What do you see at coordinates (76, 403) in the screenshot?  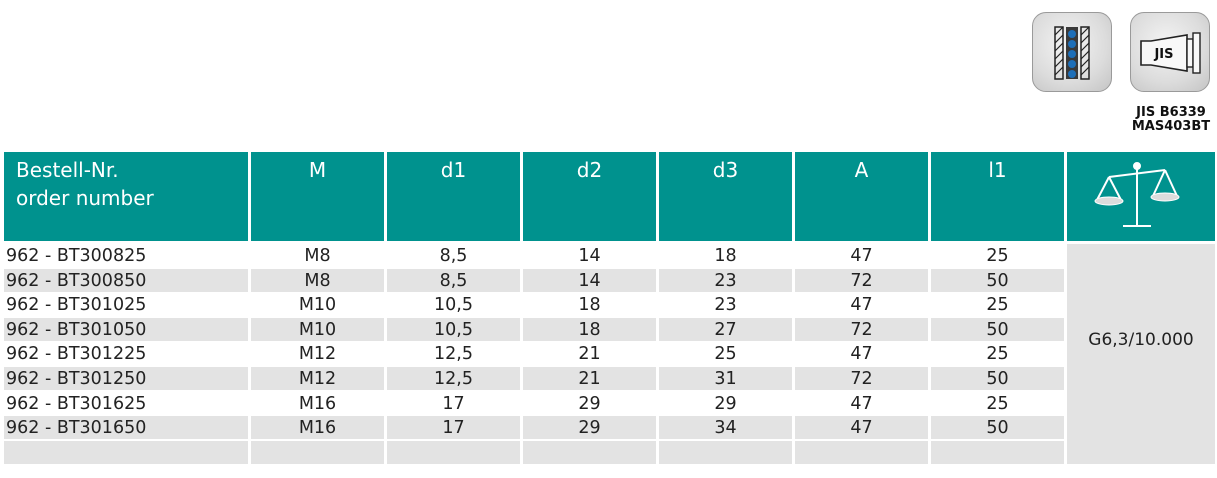 I see `table-cell-order: 962 - BT301625` at bounding box center [76, 403].